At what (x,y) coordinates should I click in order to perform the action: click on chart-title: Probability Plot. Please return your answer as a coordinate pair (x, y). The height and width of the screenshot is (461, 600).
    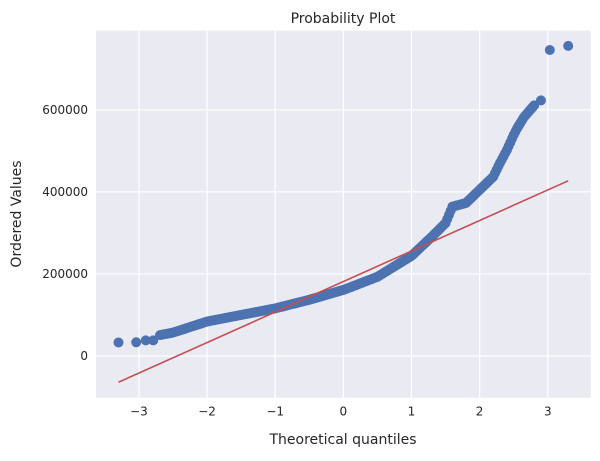
    Looking at the image, I should click on (343, 19).